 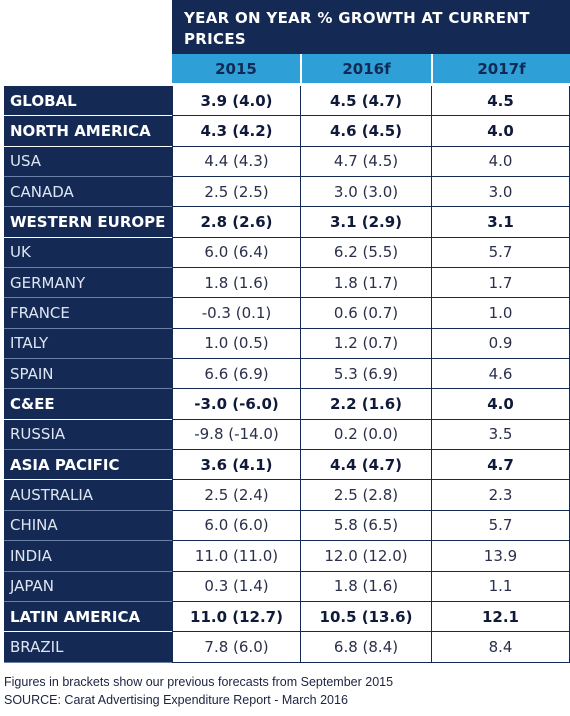 I want to click on value-2016f: 3.0 (3.0), so click(x=365, y=192).